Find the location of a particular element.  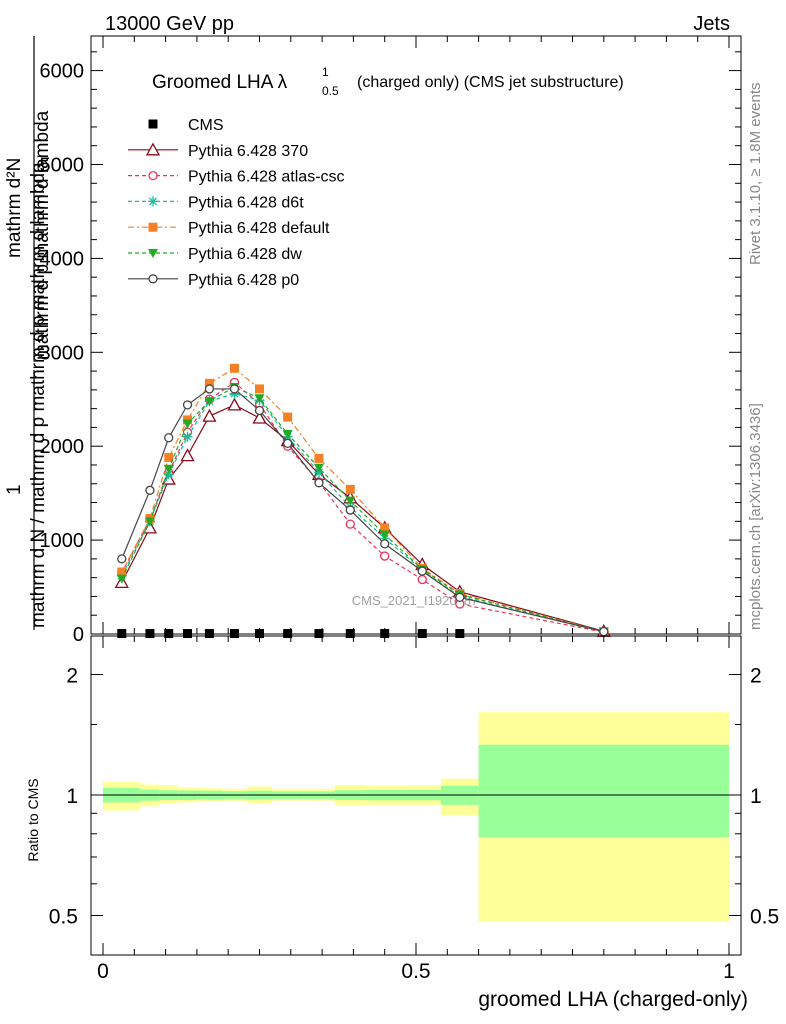

title-rest: (charged only) (CMS jet substructure) is located at coordinates (490, 82).